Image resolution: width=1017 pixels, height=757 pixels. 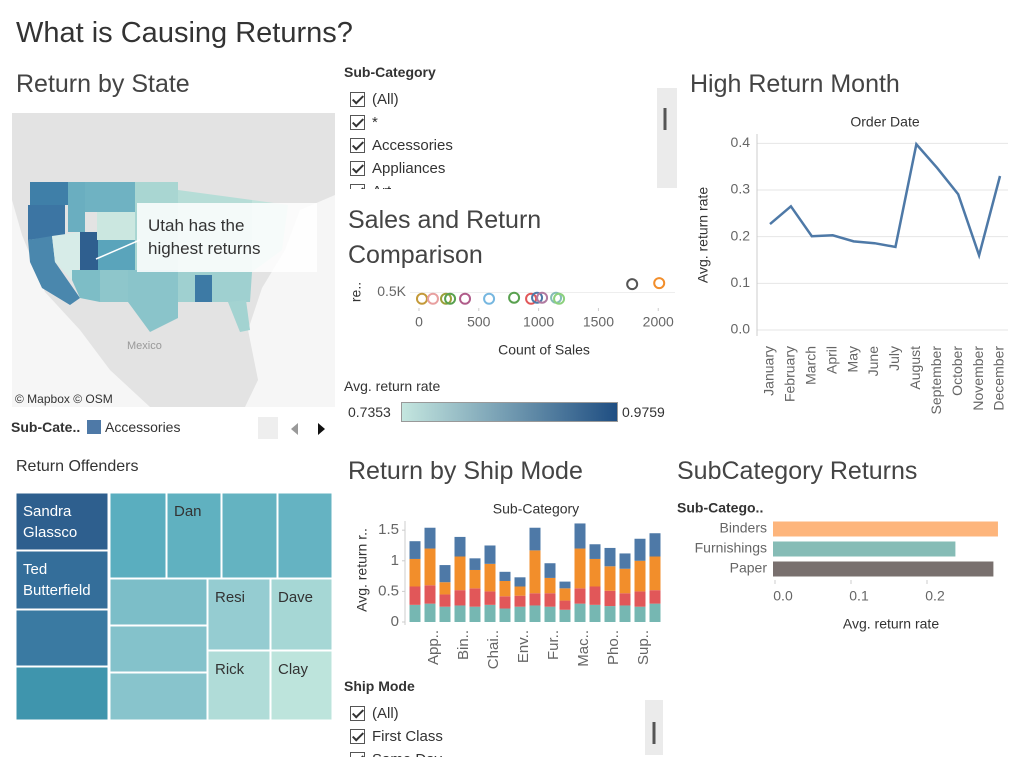 I want to click on map, so click(x=173, y=260).